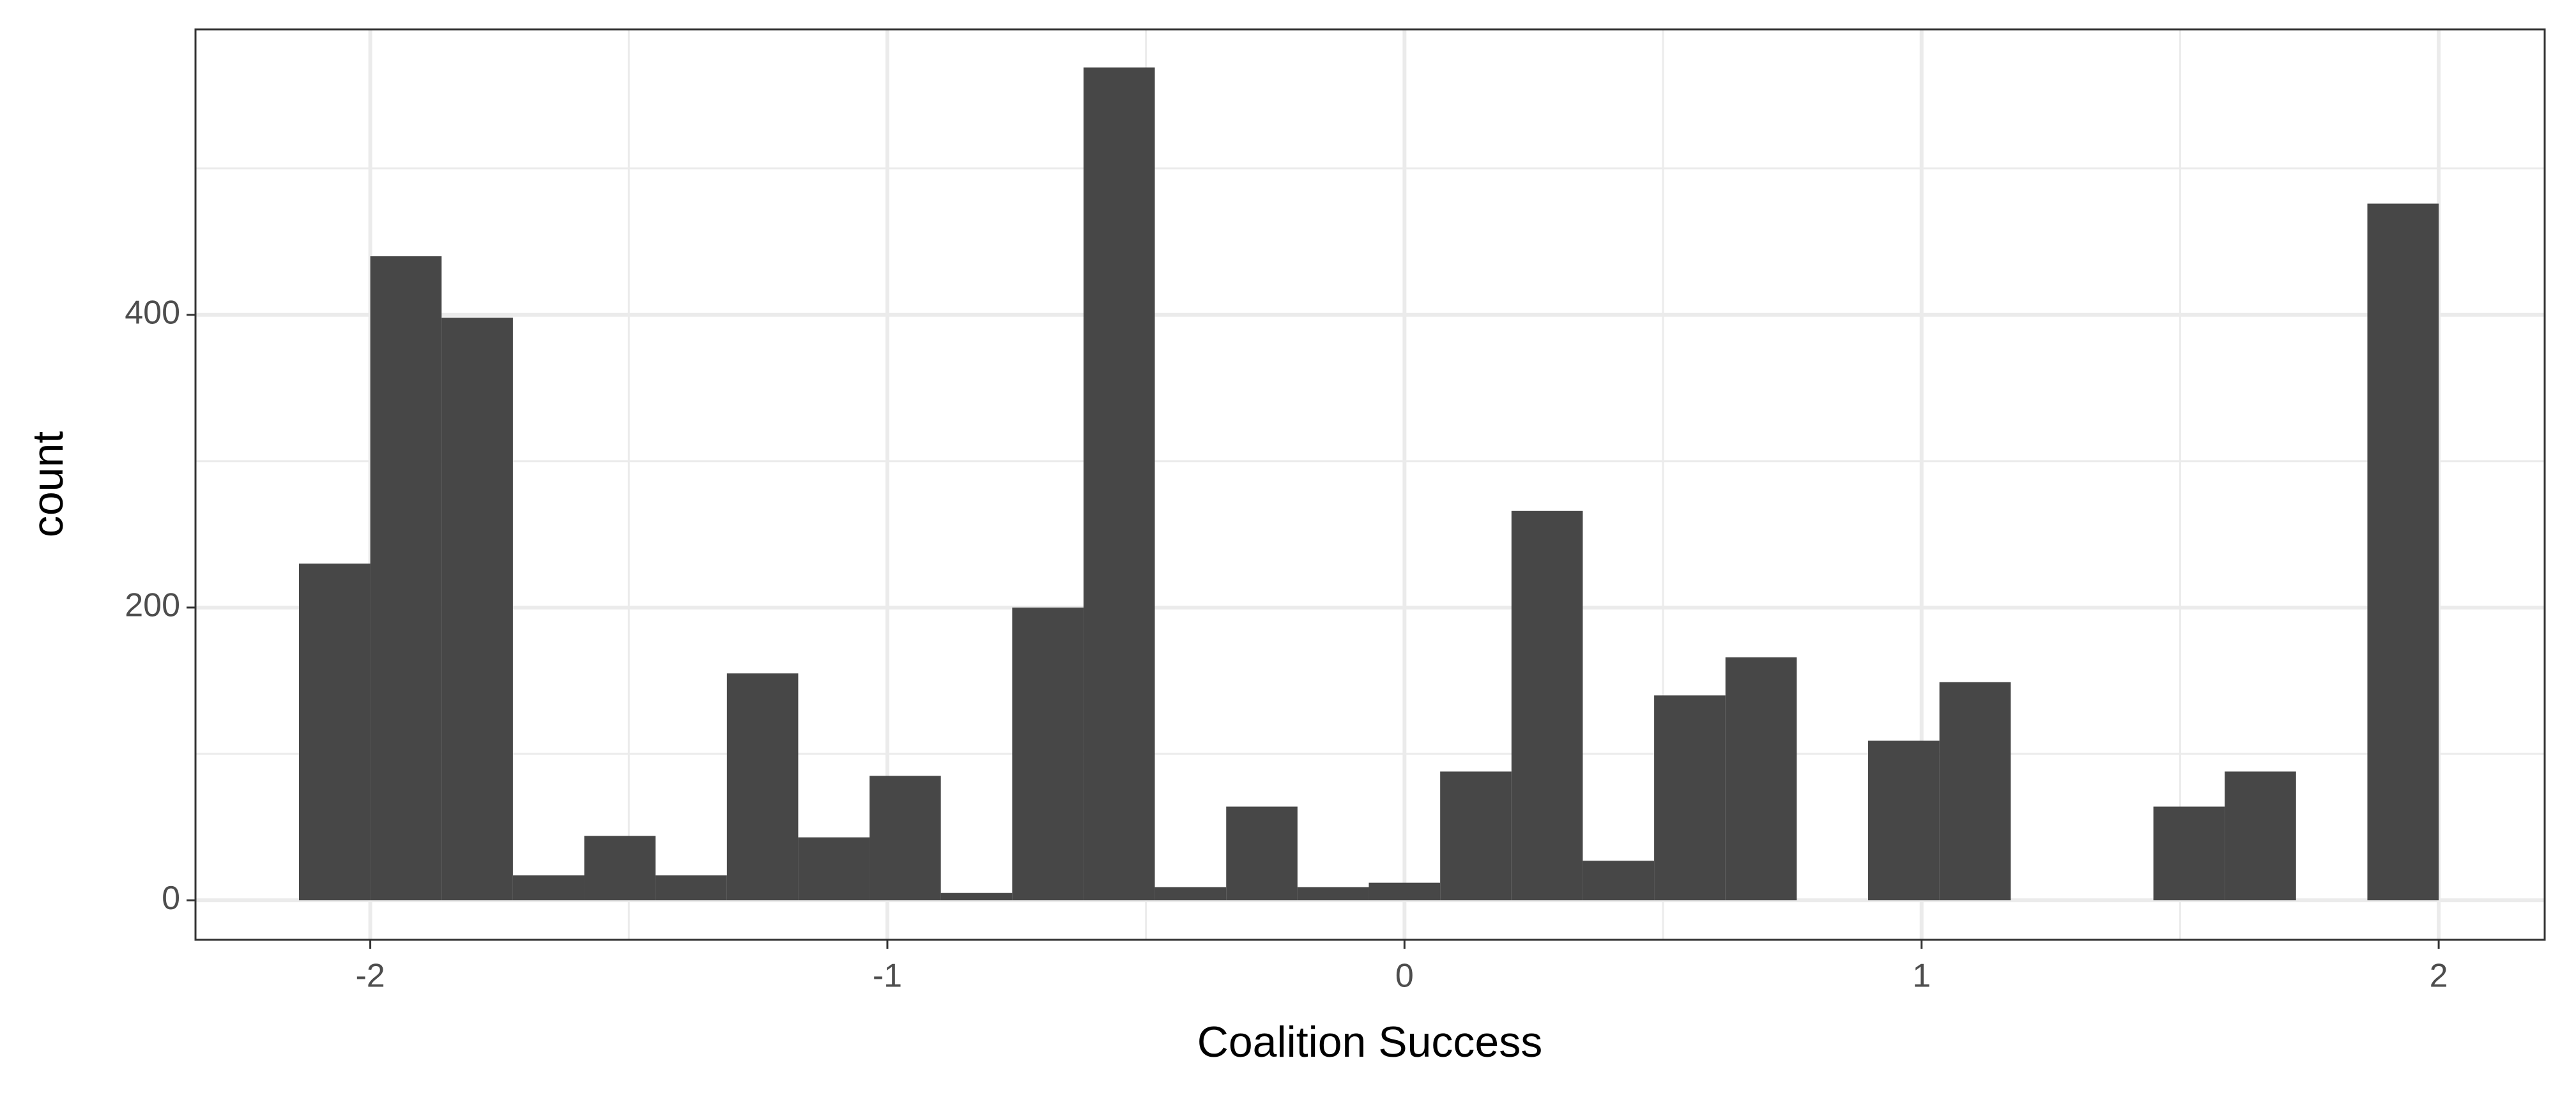 Image resolution: width=2576 pixels, height=1104 pixels. Describe the element at coordinates (370, 976) in the screenshot. I see `x-tick-label: -2` at that location.